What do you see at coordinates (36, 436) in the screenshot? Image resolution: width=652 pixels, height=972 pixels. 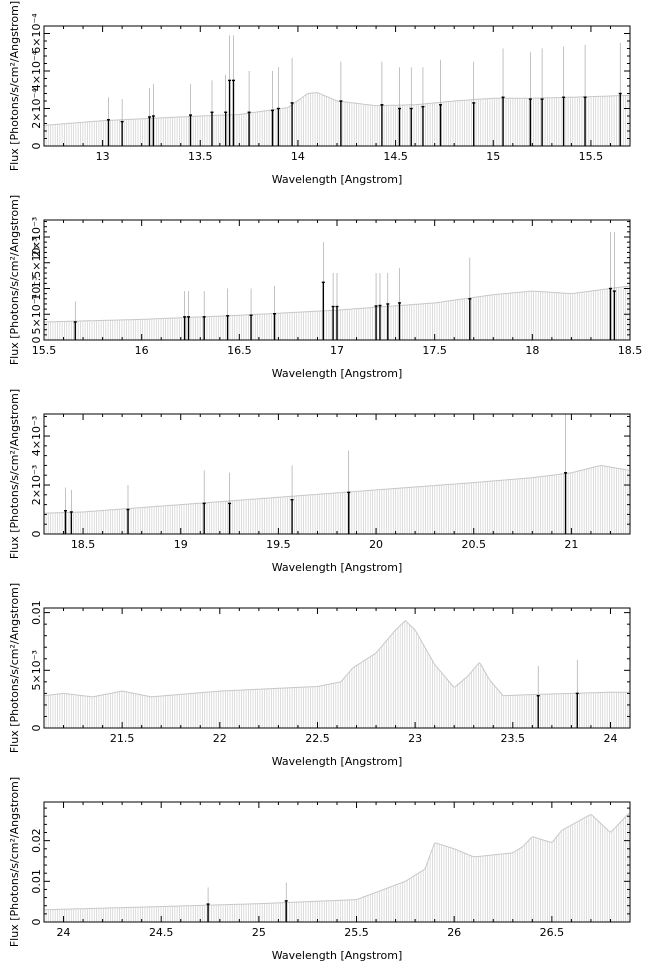 I see `y-tick-label: 4×10⁻³` at bounding box center [36, 436].